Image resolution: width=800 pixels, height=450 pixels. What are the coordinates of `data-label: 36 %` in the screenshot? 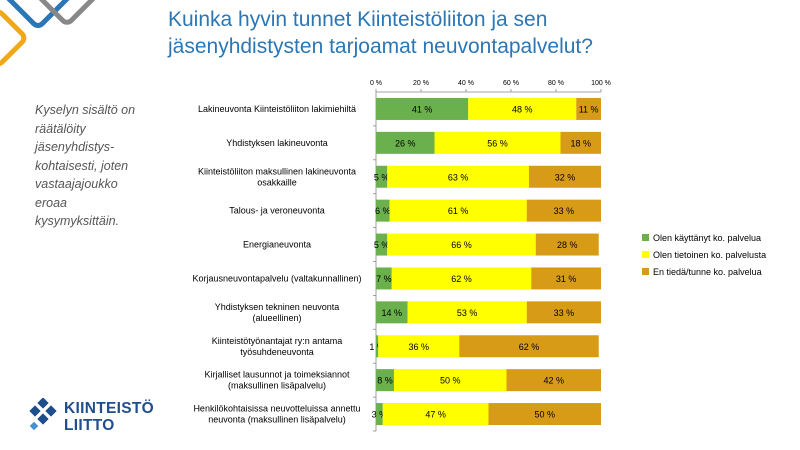 It's located at (418, 347).